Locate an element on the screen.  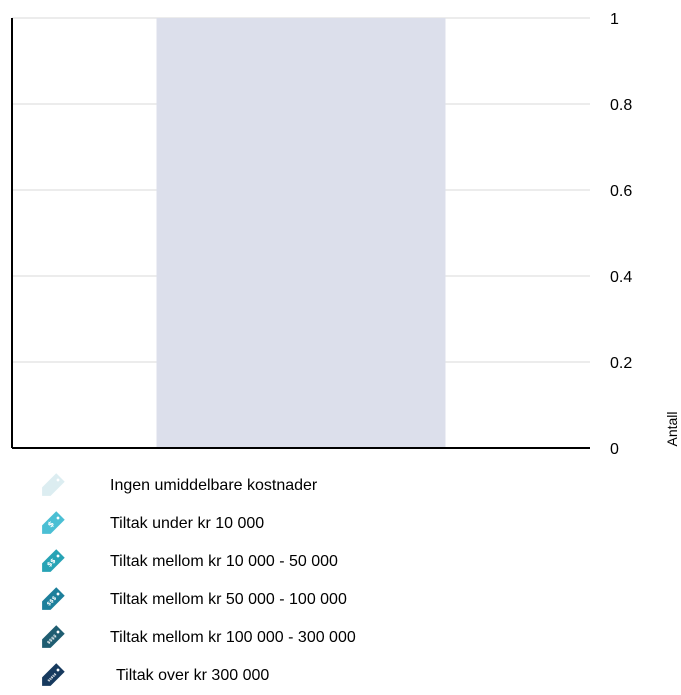
price-tag-icon: $$ is located at coordinates (53, 560).